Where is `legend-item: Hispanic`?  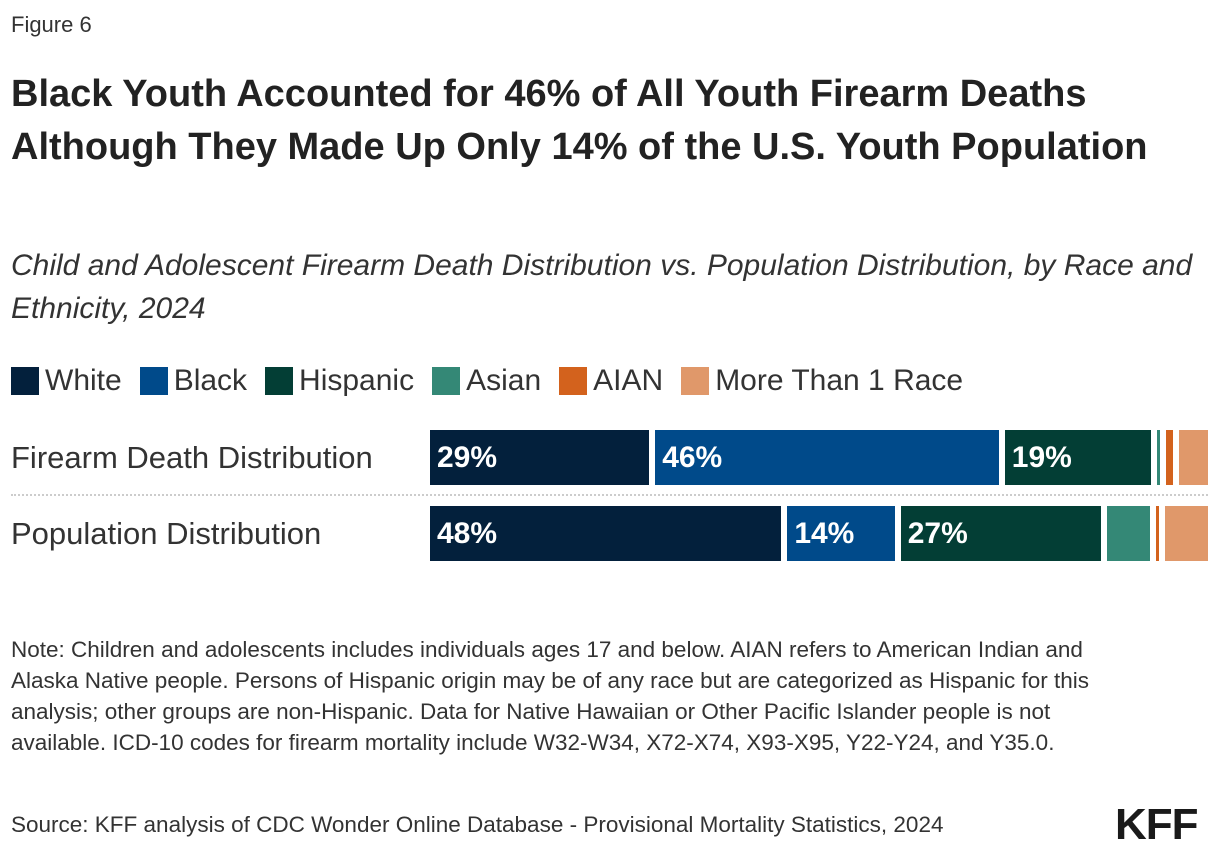 legend-item: Hispanic is located at coordinates (339, 381).